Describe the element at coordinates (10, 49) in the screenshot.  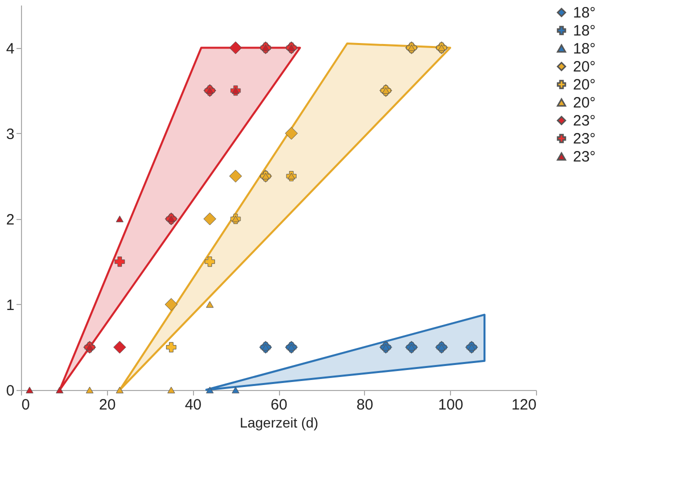
I see `y-tick-label: 4` at that location.